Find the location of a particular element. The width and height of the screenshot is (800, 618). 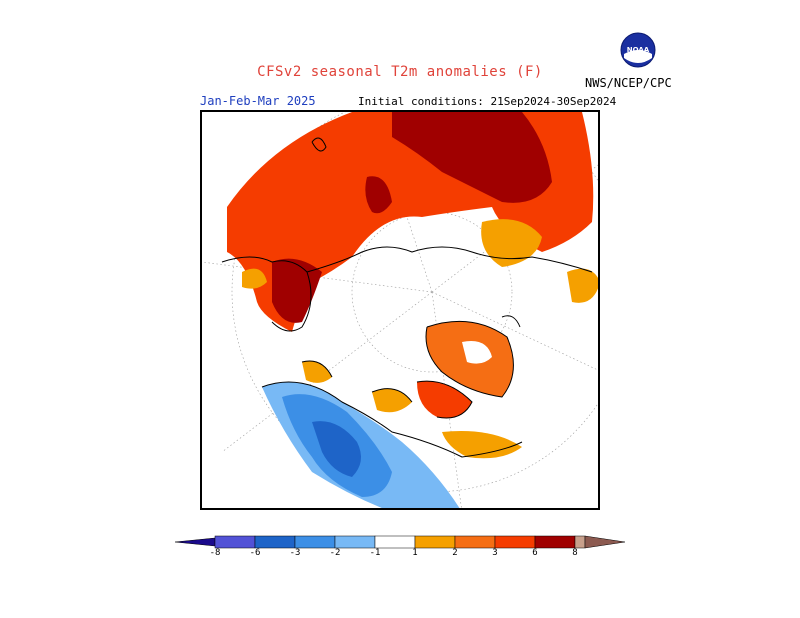

noaa-logo: NOAA is located at coordinates (638, 50).